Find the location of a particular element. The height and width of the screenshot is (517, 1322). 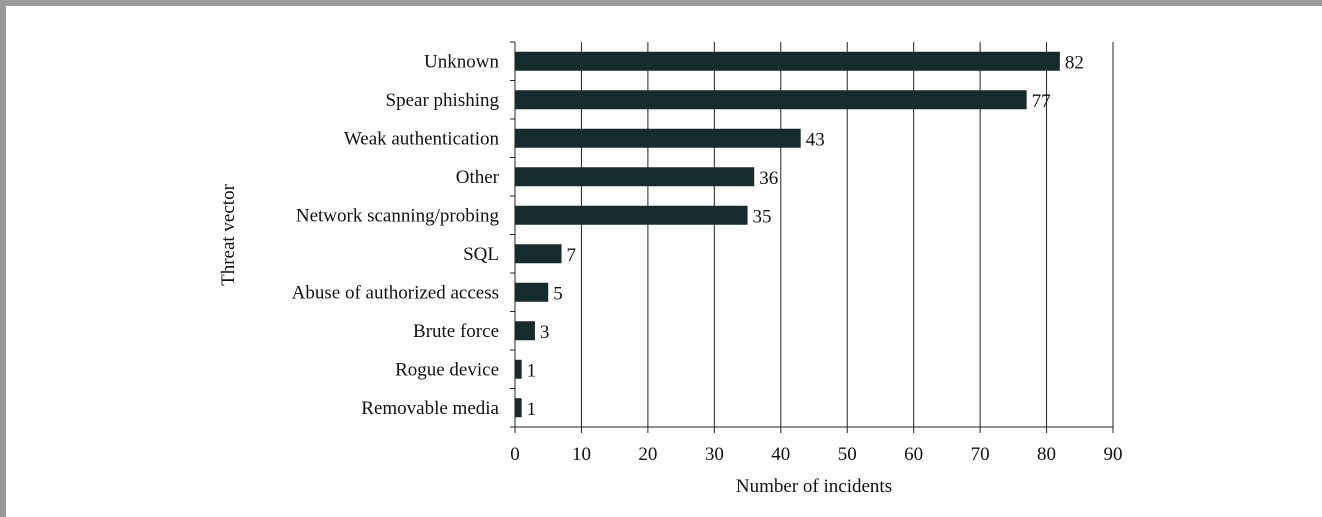

category-label-unknown: Unknown is located at coordinates (461, 61).